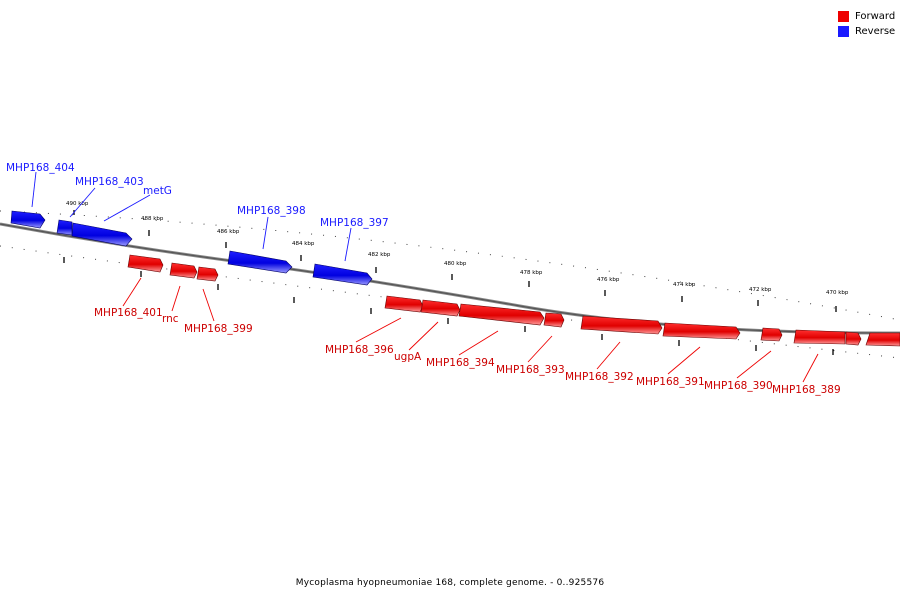  What do you see at coordinates (670, 382) in the screenshot?
I see `gene-label: MHP168_391` at bounding box center [670, 382].